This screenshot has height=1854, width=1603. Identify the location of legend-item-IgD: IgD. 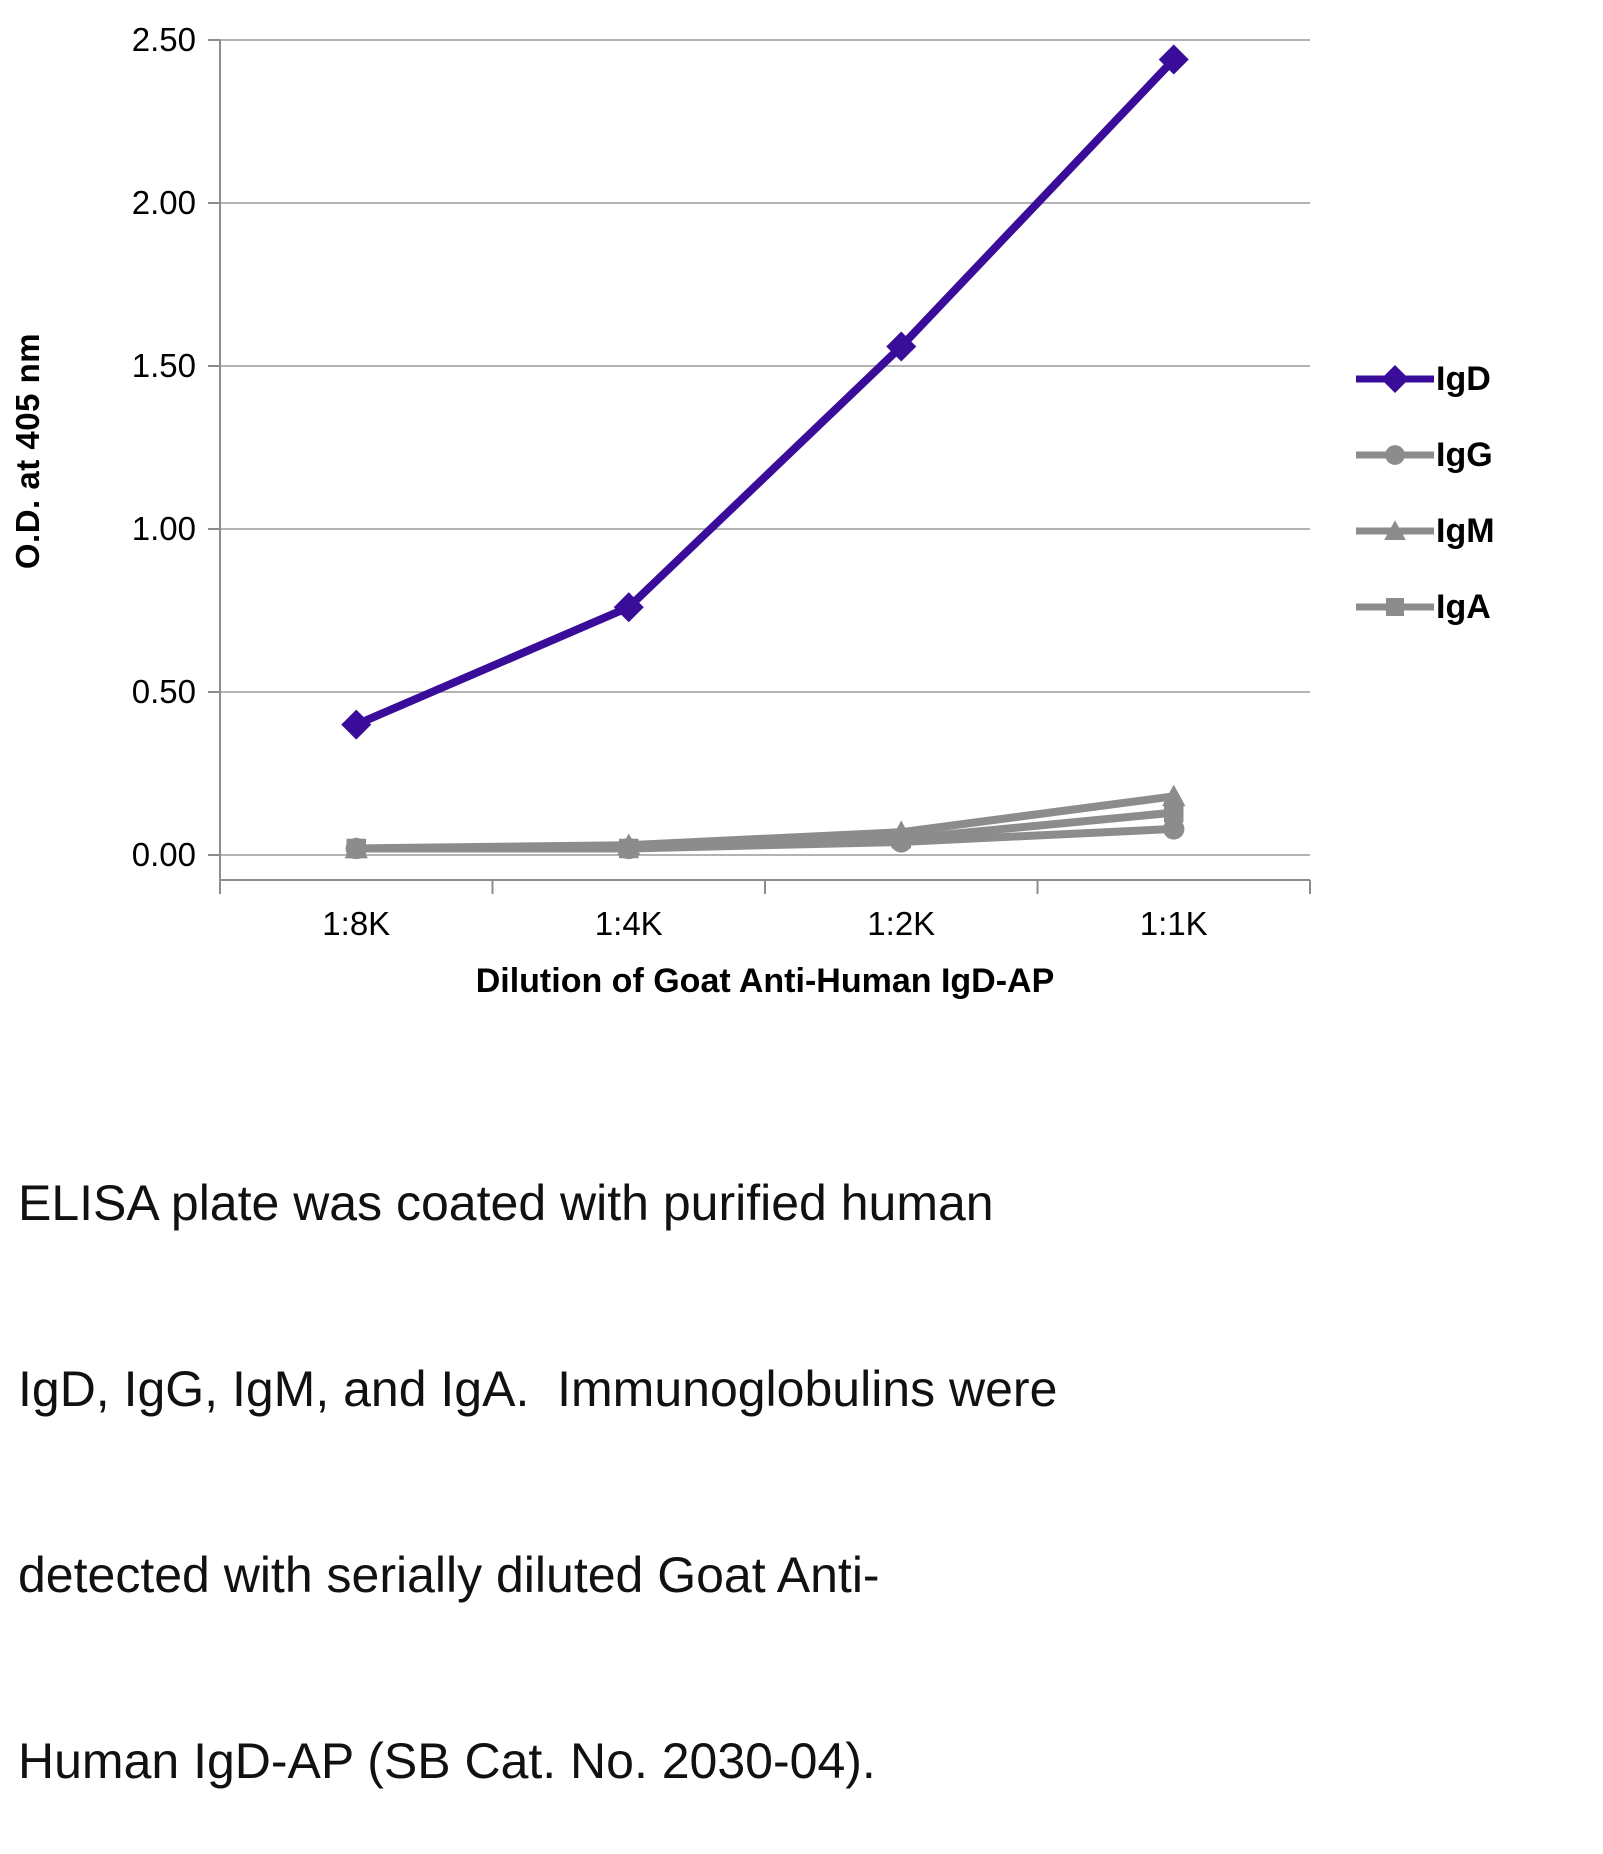
(1425, 378).